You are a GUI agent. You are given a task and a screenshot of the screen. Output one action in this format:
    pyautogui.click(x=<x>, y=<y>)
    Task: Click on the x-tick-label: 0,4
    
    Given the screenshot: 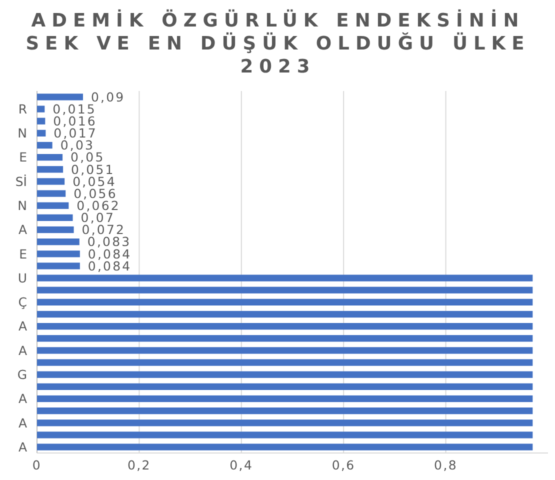 What is the action you would take?
    pyautogui.click(x=242, y=464)
    